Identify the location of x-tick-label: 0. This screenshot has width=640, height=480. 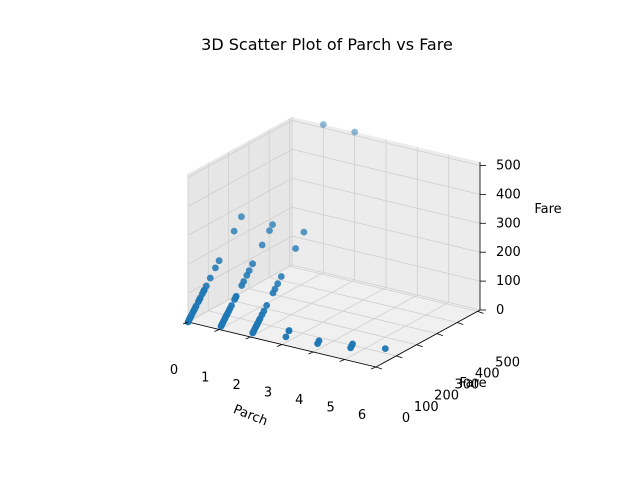
(174, 370).